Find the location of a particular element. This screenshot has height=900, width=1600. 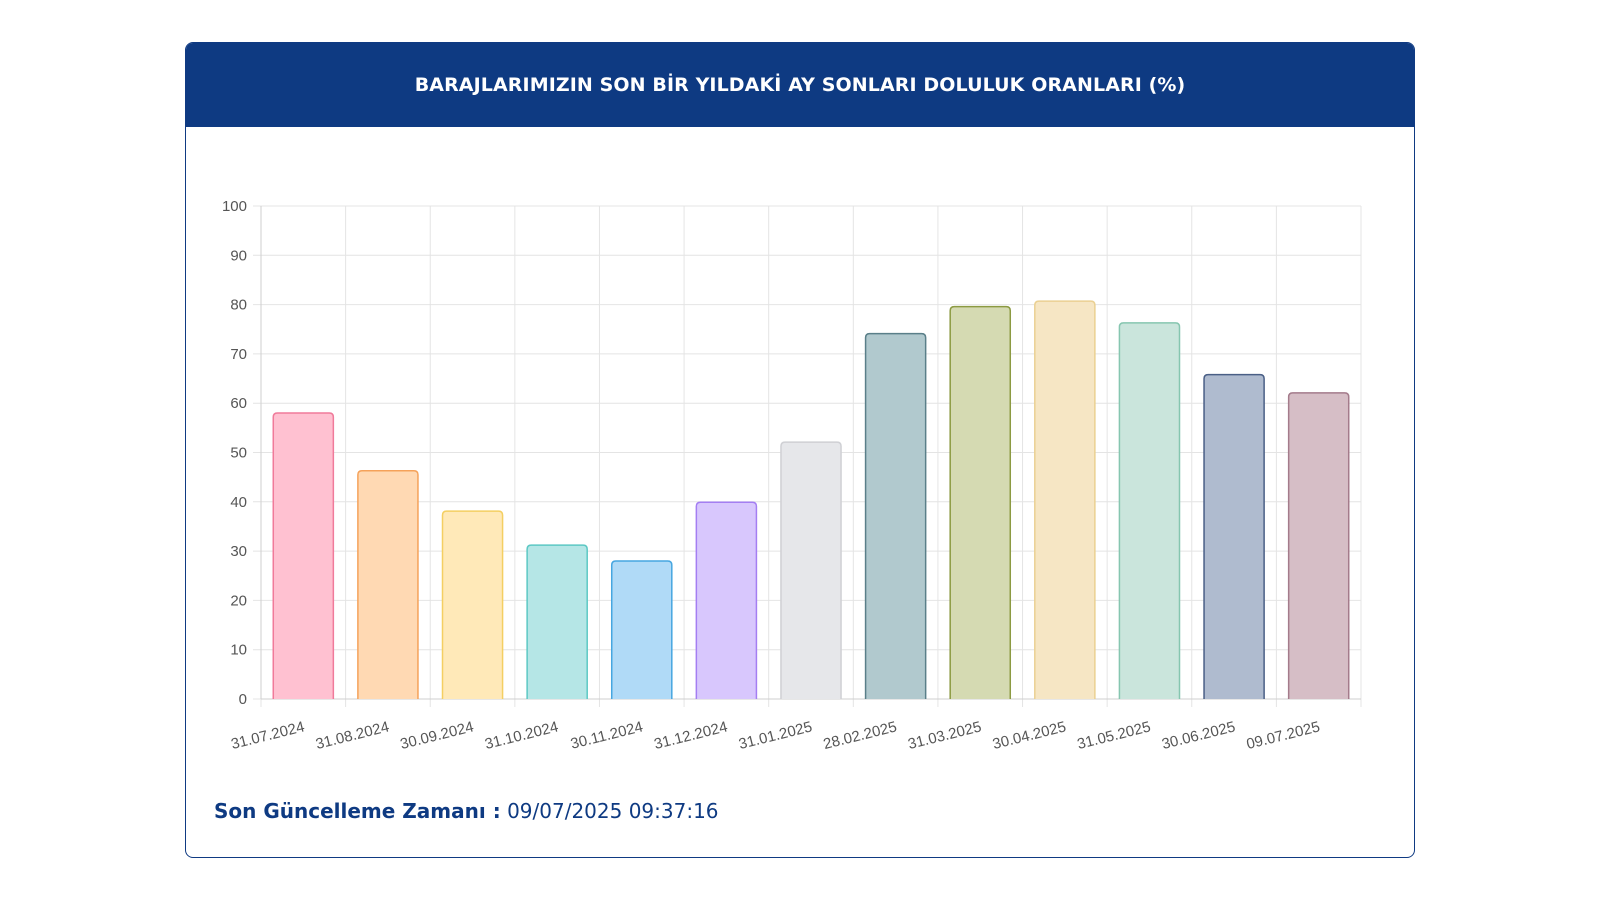

y-tick-label: 80 is located at coordinates (238, 305).